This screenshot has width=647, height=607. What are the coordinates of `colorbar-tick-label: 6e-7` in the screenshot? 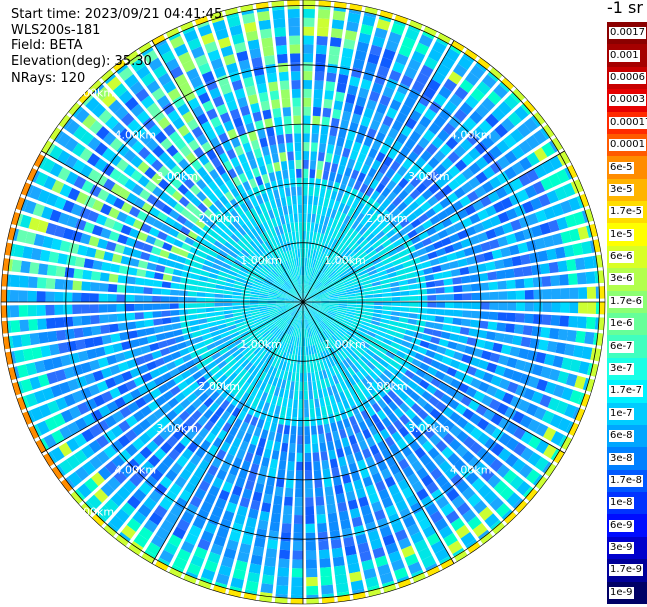 It's located at (621, 346).